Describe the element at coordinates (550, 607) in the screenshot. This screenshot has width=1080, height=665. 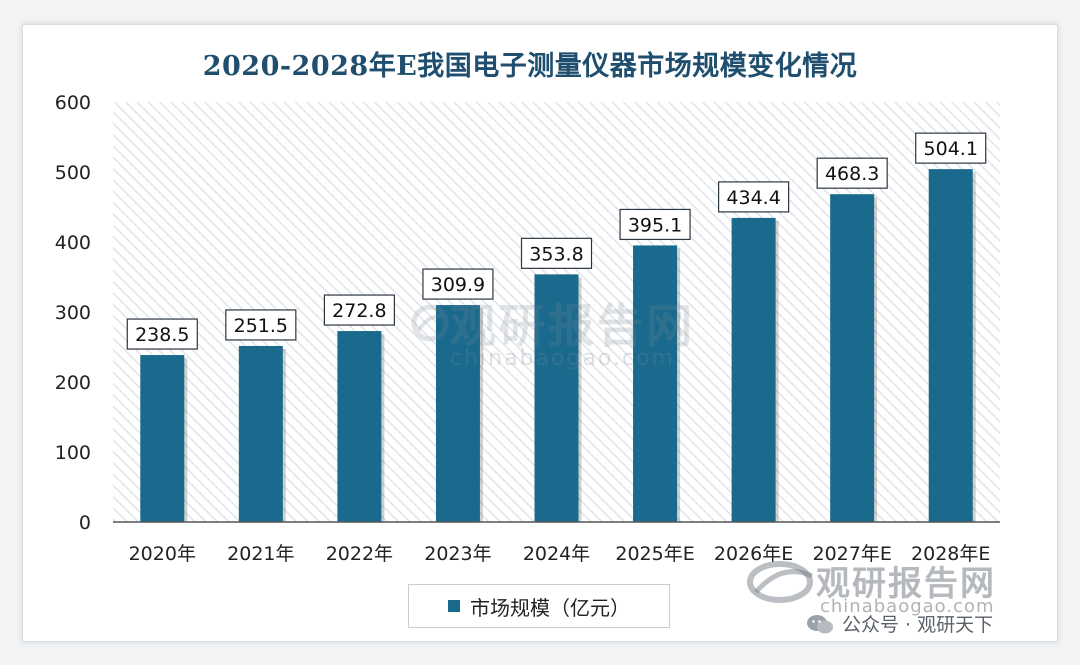
I see `legend-label: 市场规模（亿元）` at that location.